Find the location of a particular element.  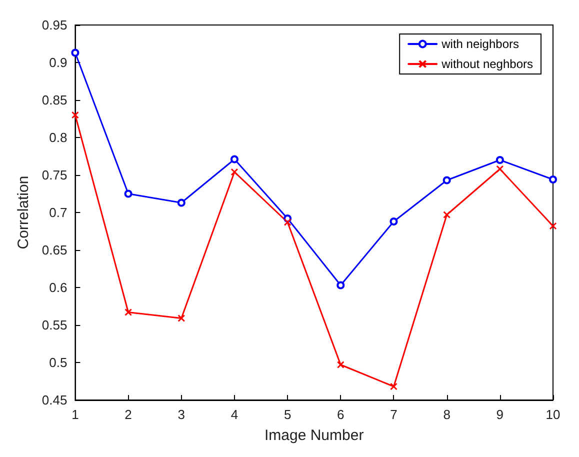

y-tick-label: 0.9 is located at coordinates (58, 62).